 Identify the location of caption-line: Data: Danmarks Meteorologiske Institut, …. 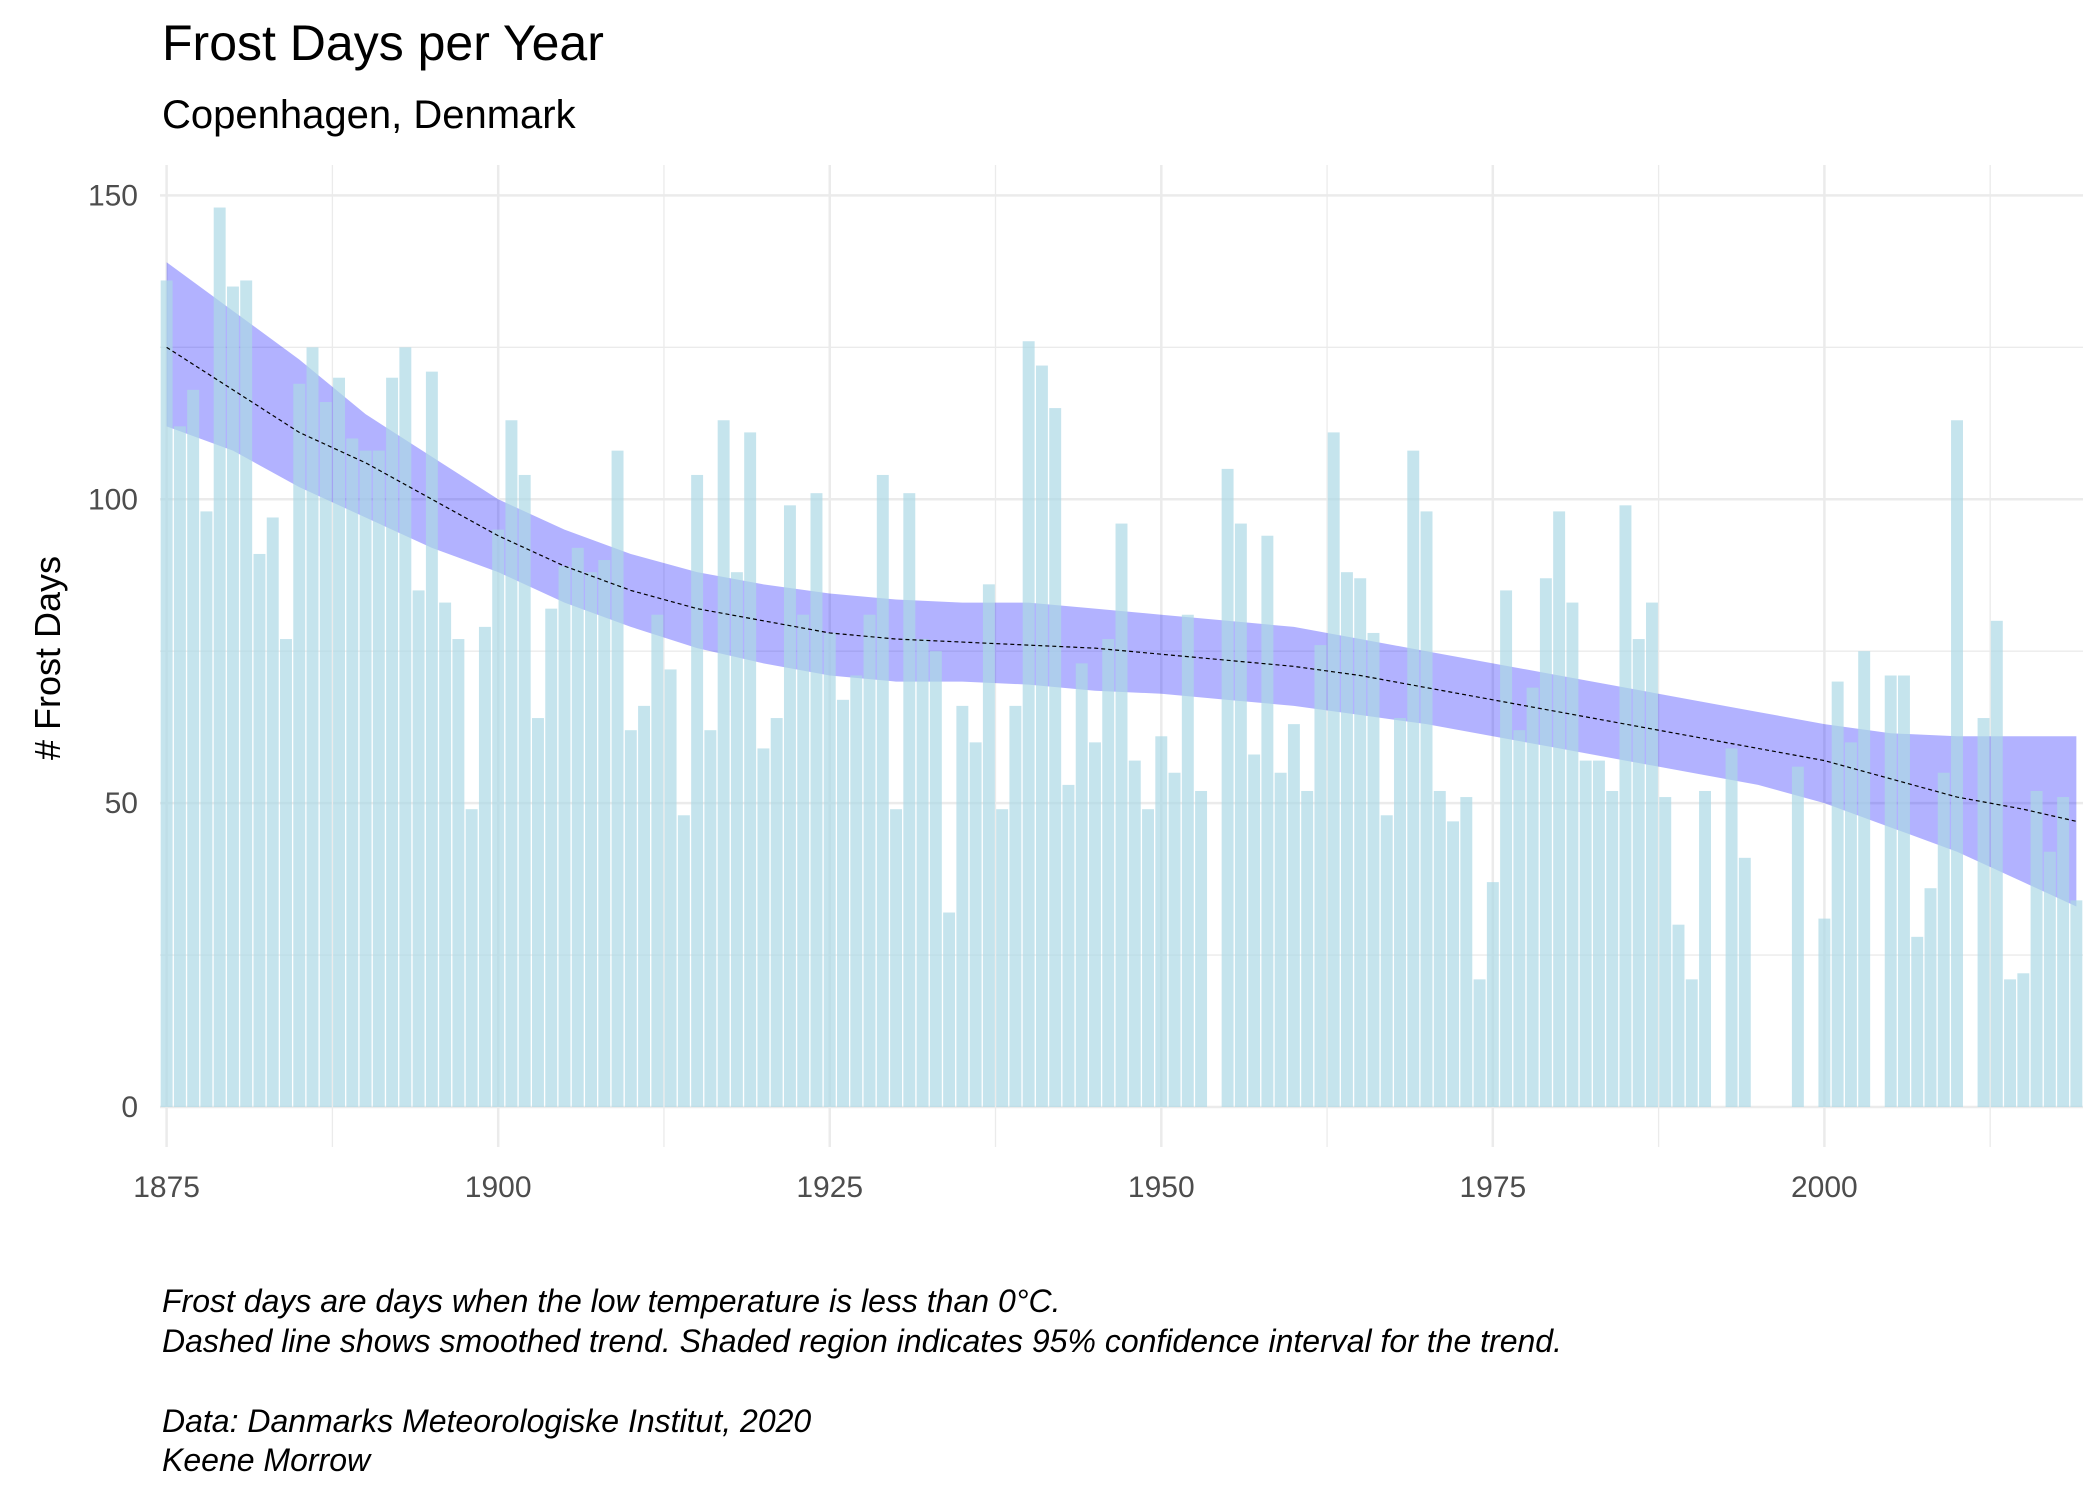
(486, 1421).